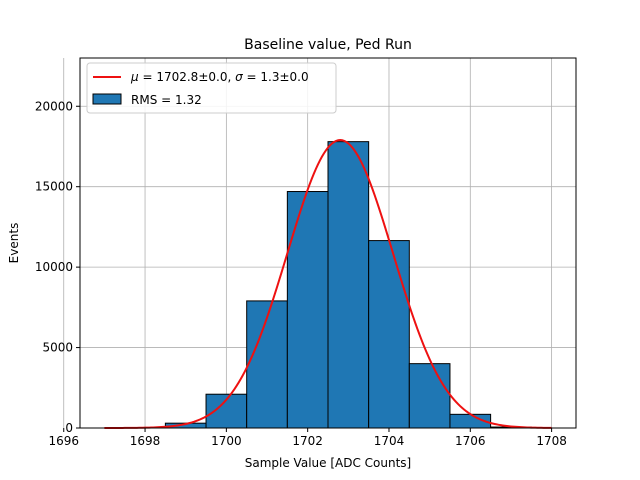  I want to click on legend-mu-value: = 1702.8±0.0,, so click(187, 77).